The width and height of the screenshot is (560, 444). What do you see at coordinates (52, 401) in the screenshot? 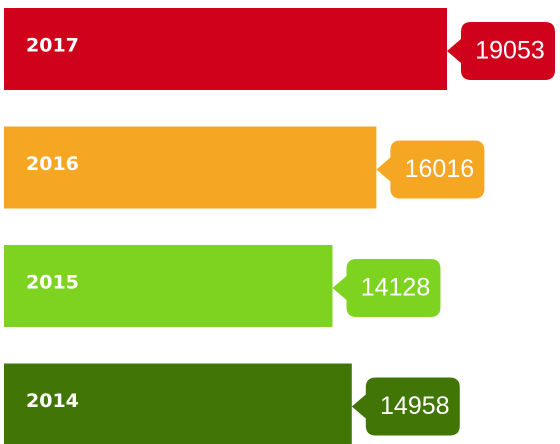
I see `category-label: 2014` at bounding box center [52, 401].